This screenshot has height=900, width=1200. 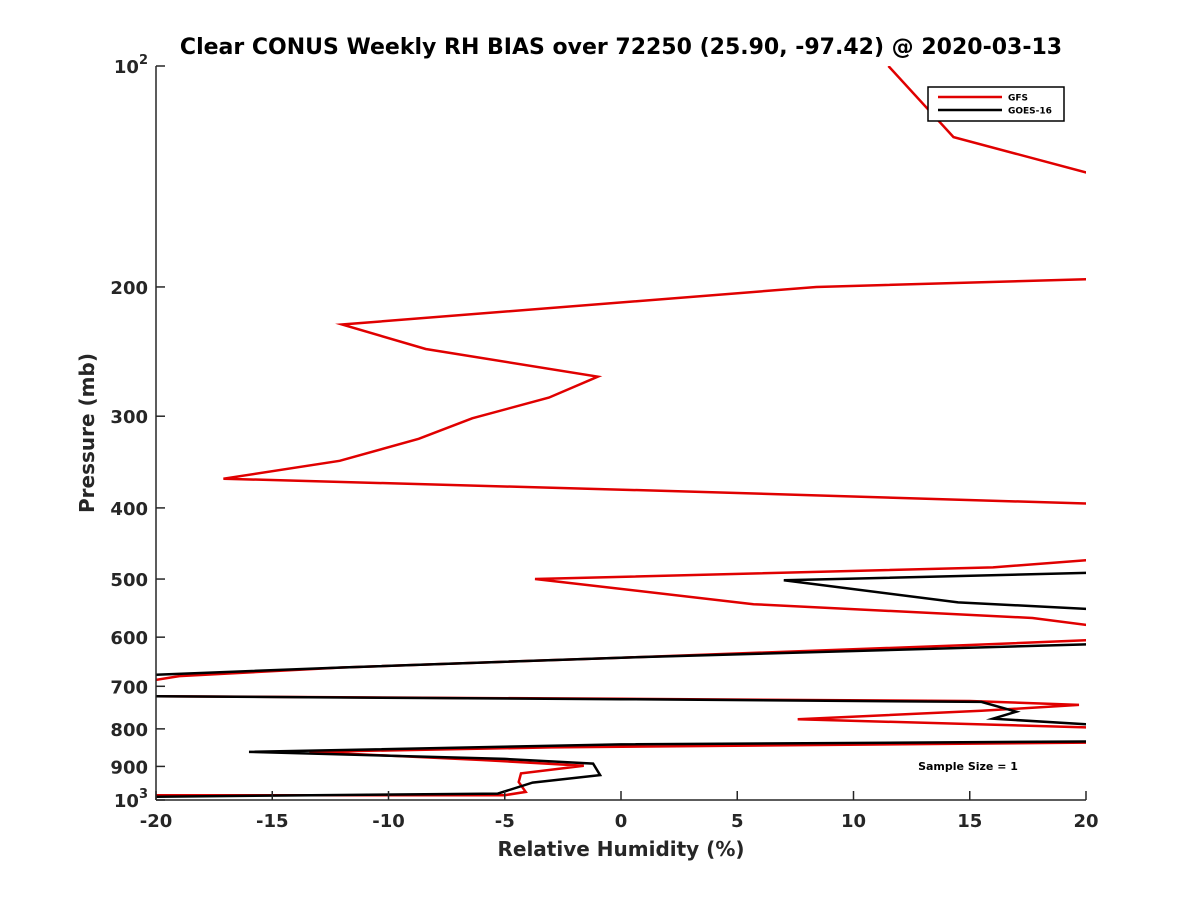 I want to click on legend-label-gfs: GFS, so click(x=1018, y=99).